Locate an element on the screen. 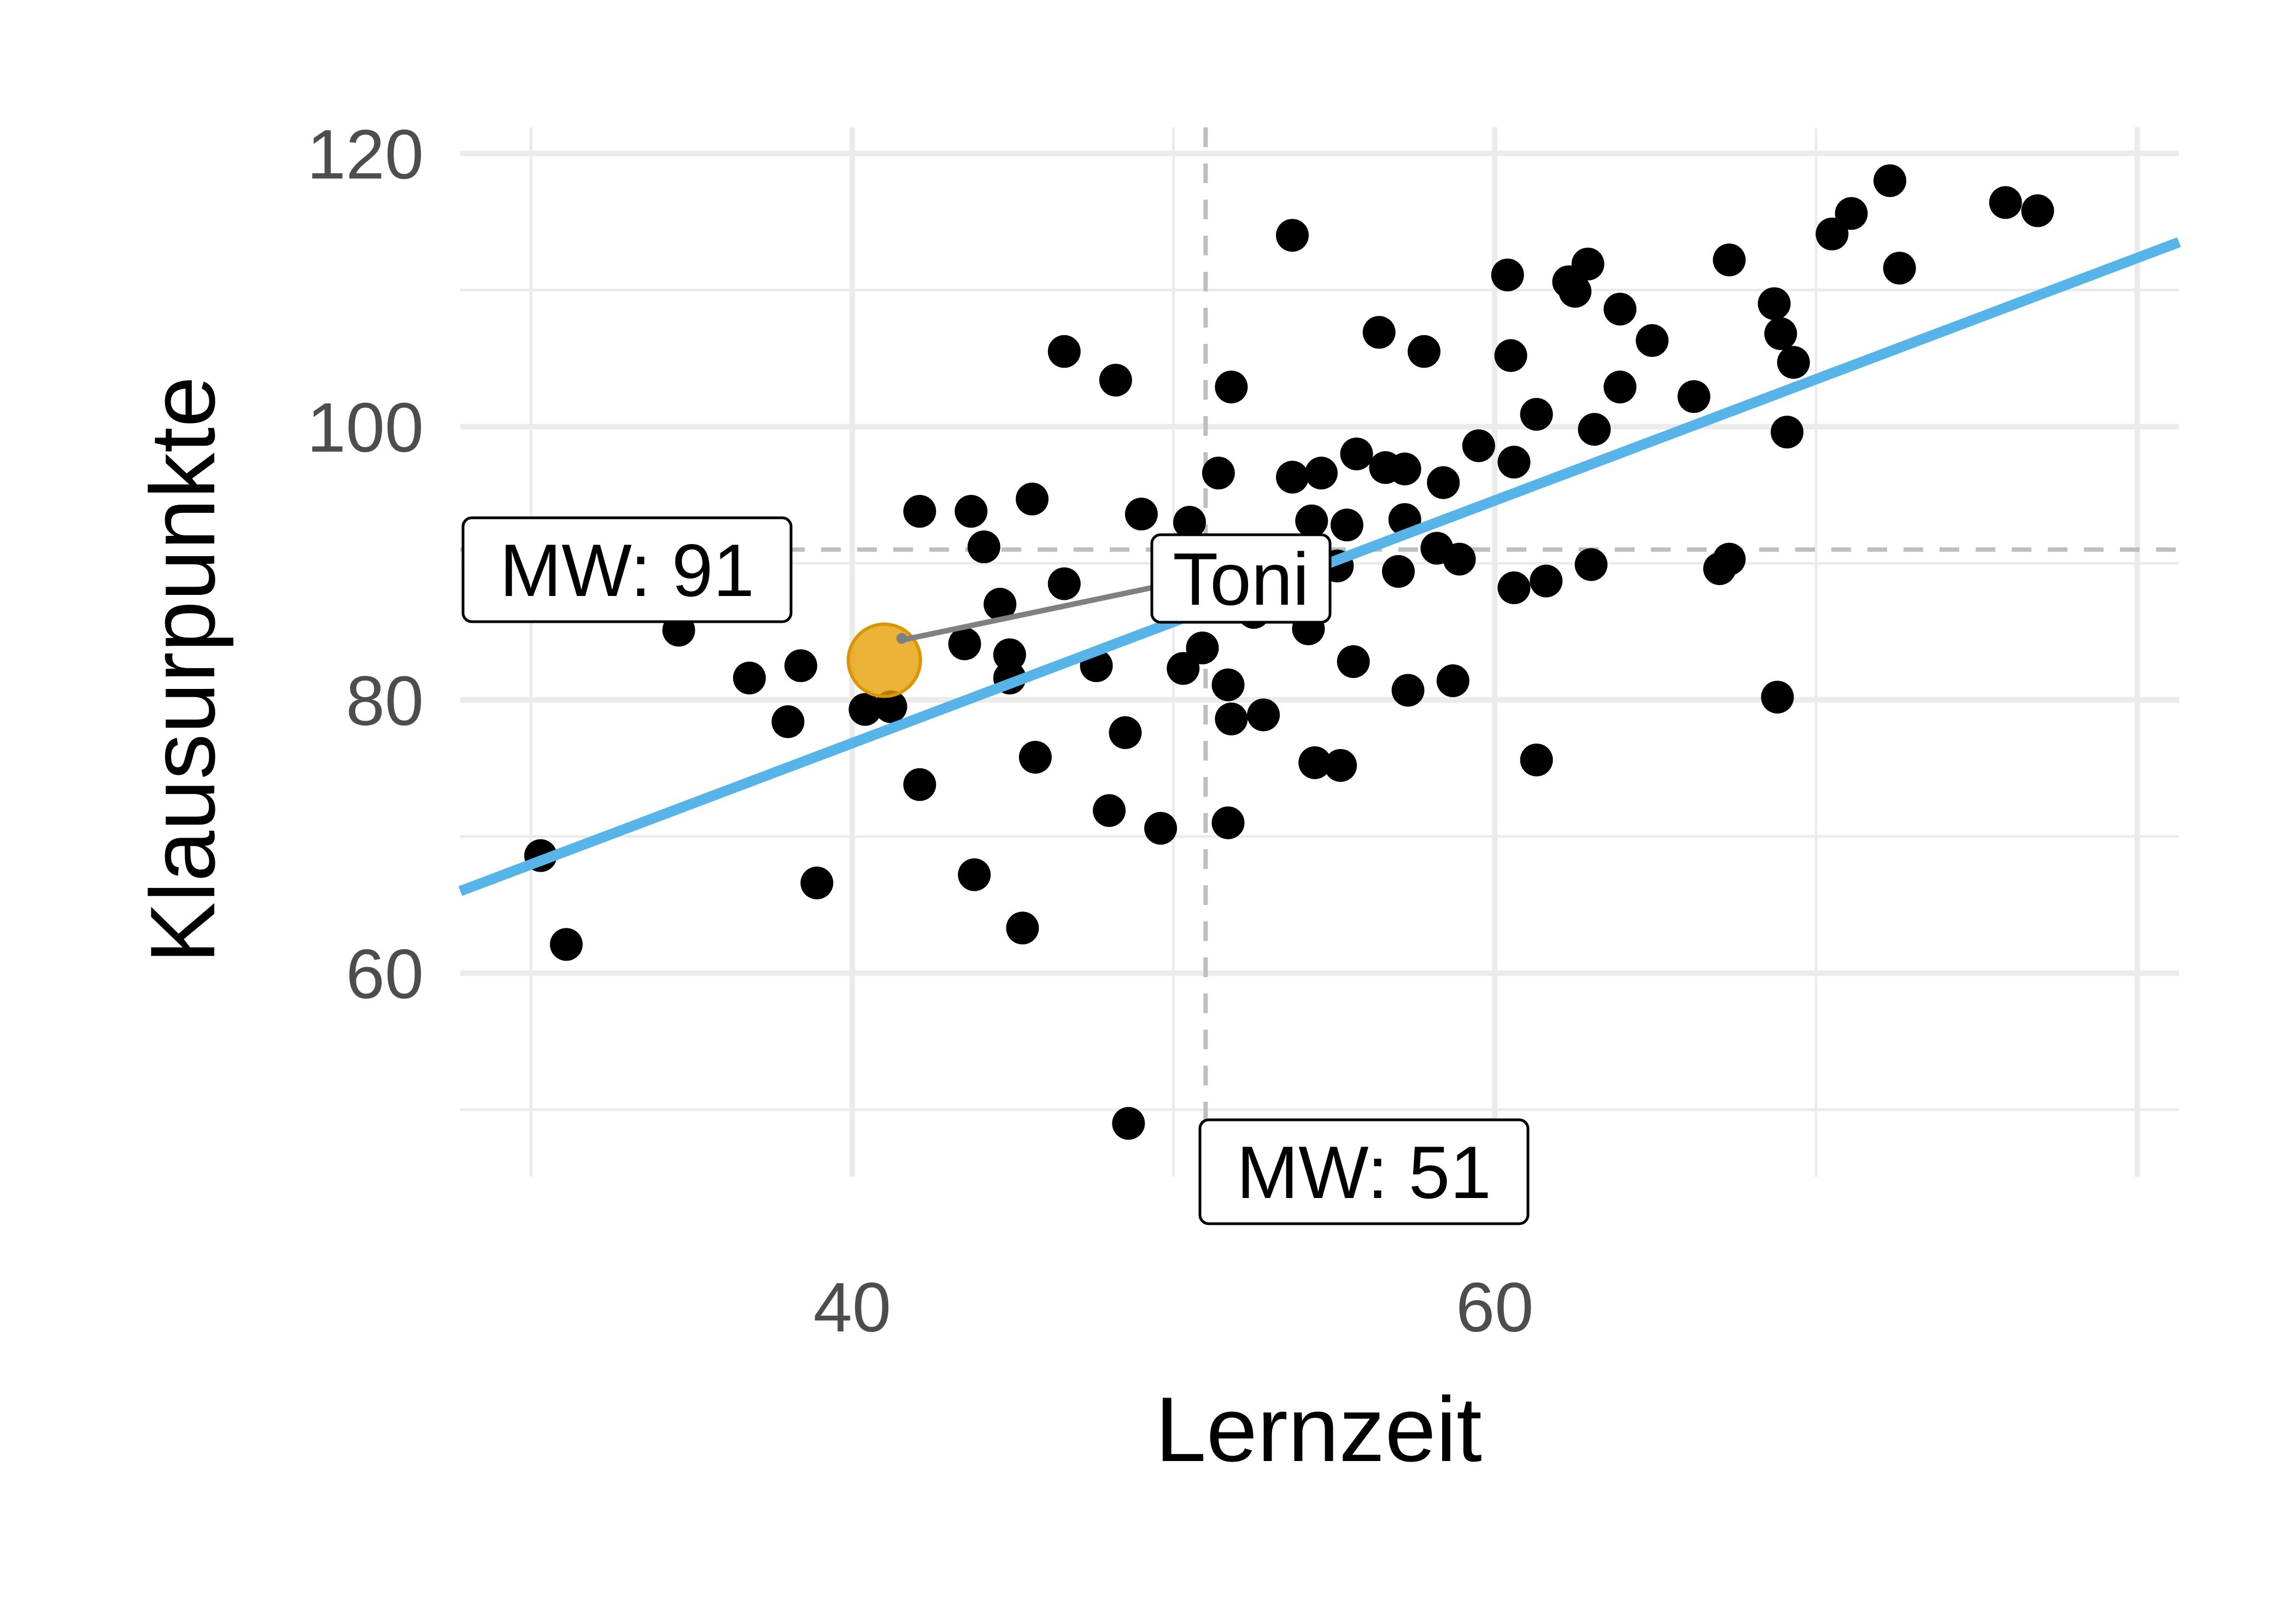 Image resolution: width=2296 pixels, height=1607 pixels. y-tick-label: 80 is located at coordinates (385, 701).